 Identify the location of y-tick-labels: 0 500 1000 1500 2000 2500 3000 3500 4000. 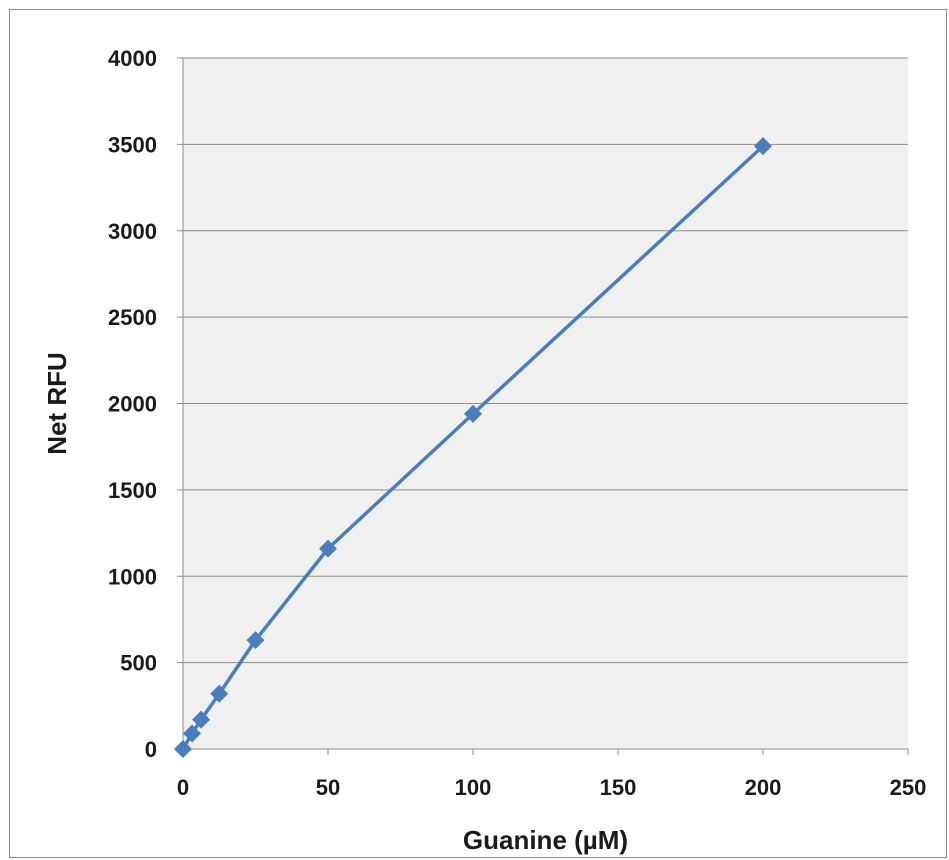
(132, 404).